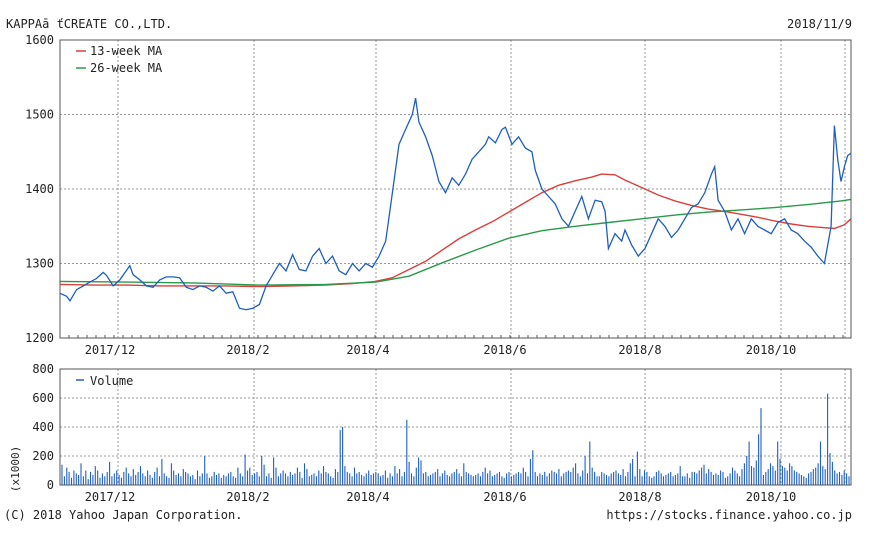 This screenshot has width=870, height=536. I want to click on price-y-tick-label: 1300, so click(39, 264).